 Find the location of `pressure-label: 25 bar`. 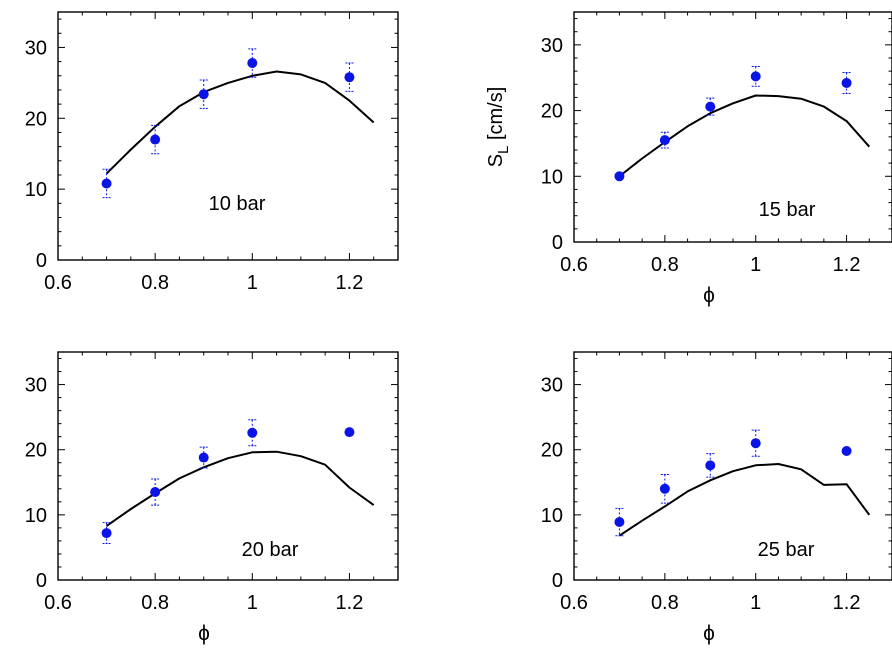

pressure-label: 25 bar is located at coordinates (786, 550).